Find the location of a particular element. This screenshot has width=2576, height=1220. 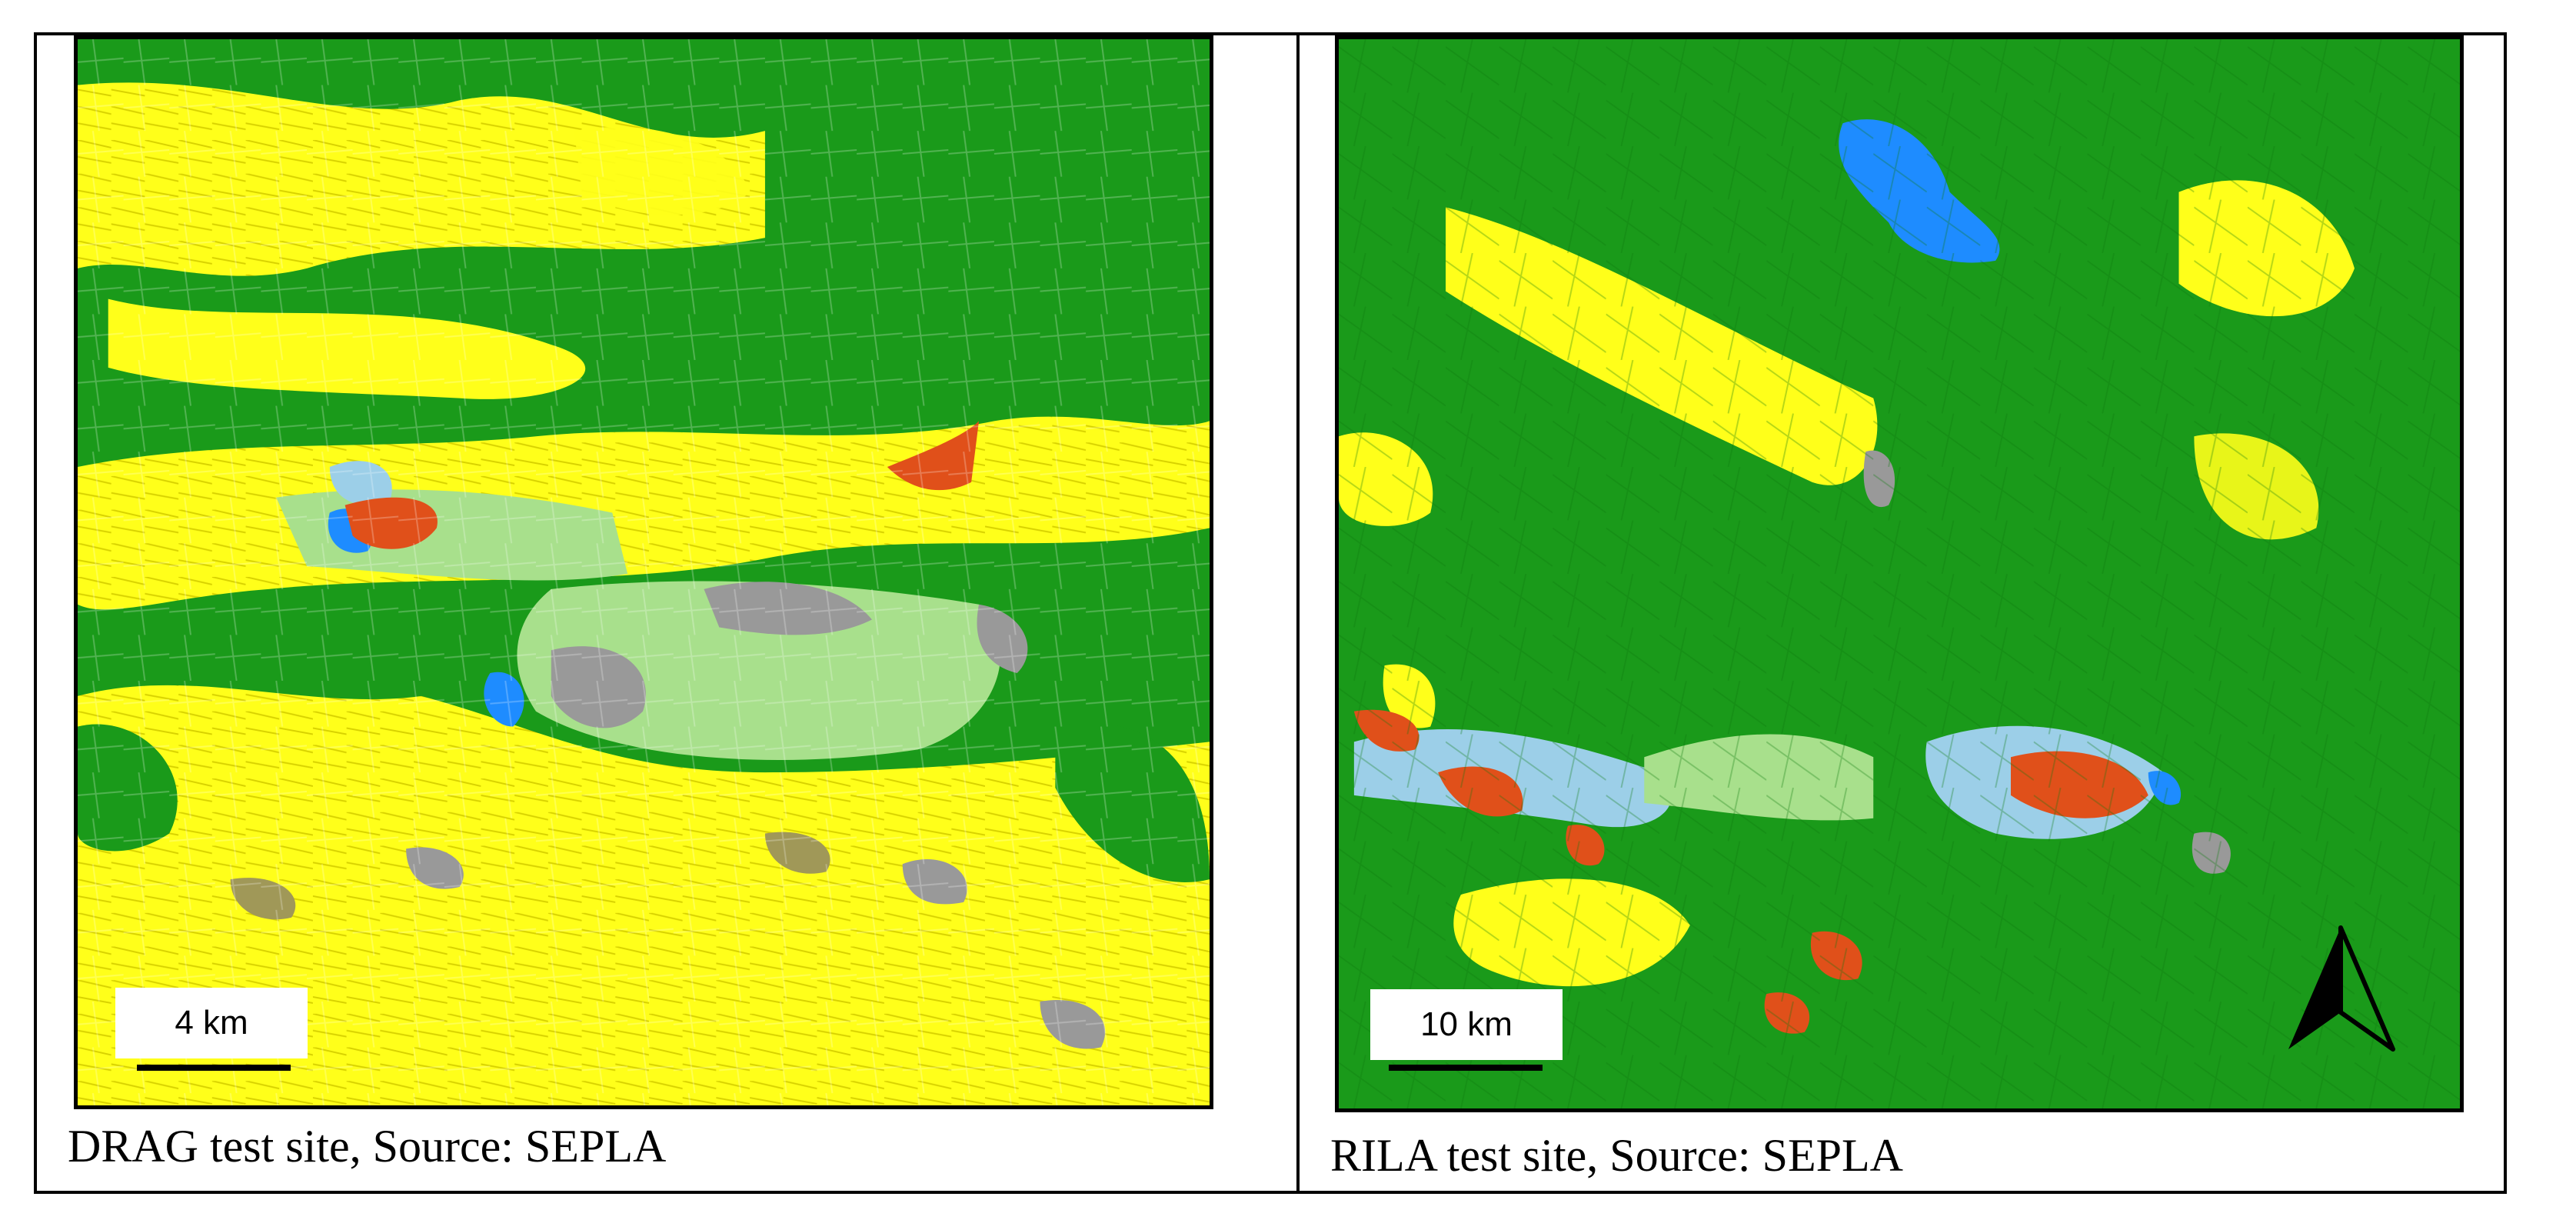

scale-label-rila: 10 km is located at coordinates (1467, 1025).